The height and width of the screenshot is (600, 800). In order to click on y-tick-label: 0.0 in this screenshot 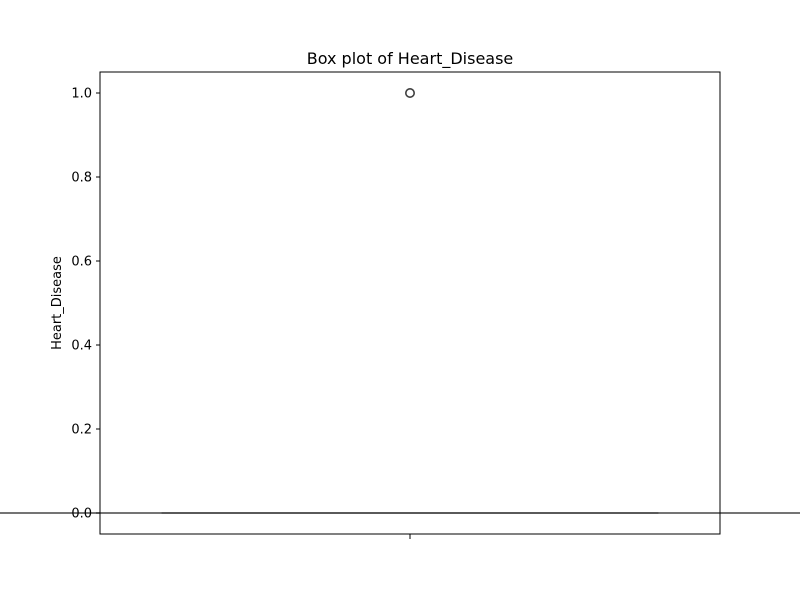, I will do `click(81, 514)`.